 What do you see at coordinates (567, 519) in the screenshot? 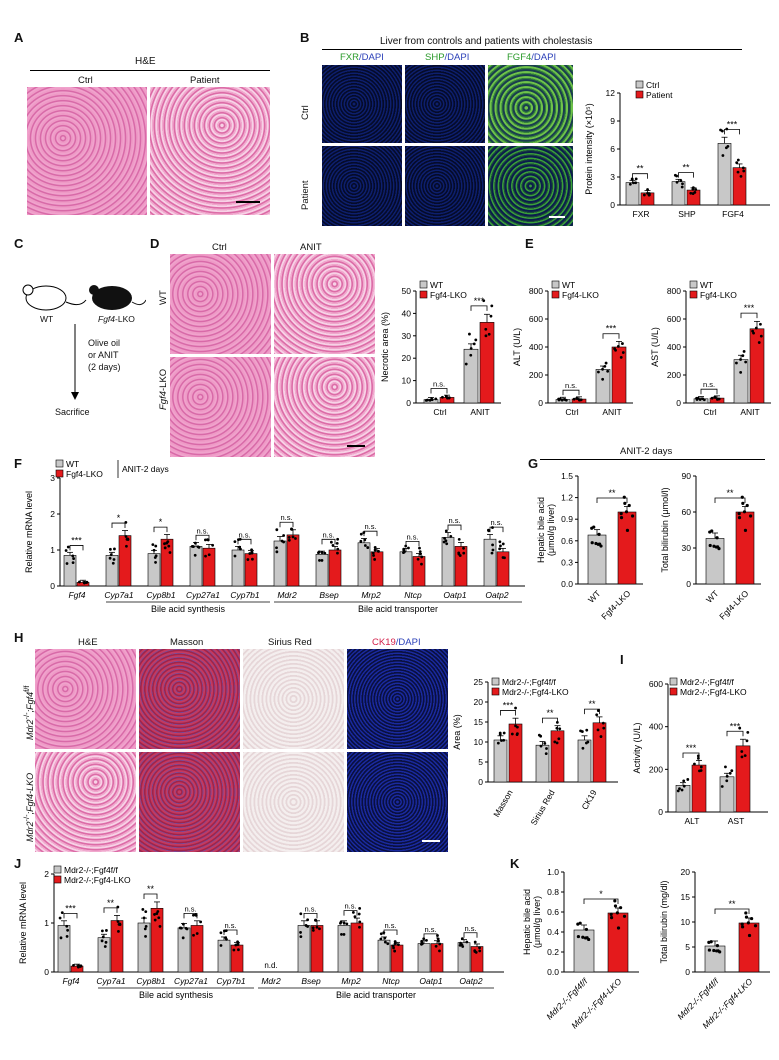
I see `y-tick-label: 0.9` at bounding box center [567, 519].